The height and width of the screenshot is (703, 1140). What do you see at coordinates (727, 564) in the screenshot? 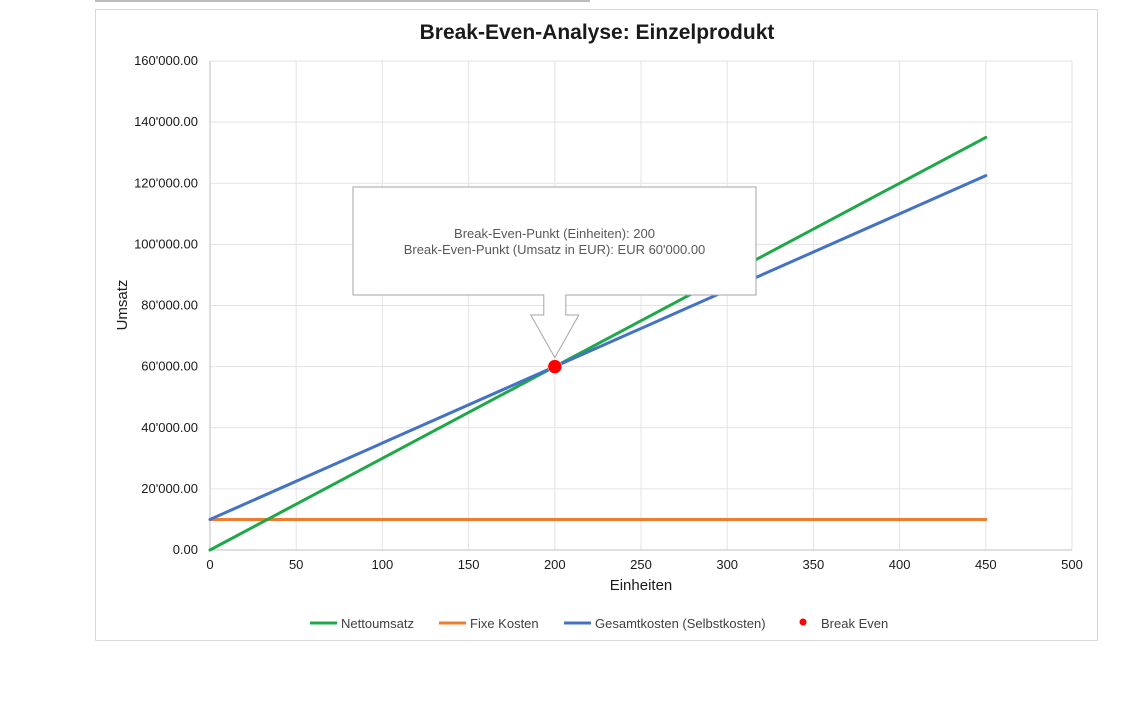
I see `x-tick-label: 300` at bounding box center [727, 564].